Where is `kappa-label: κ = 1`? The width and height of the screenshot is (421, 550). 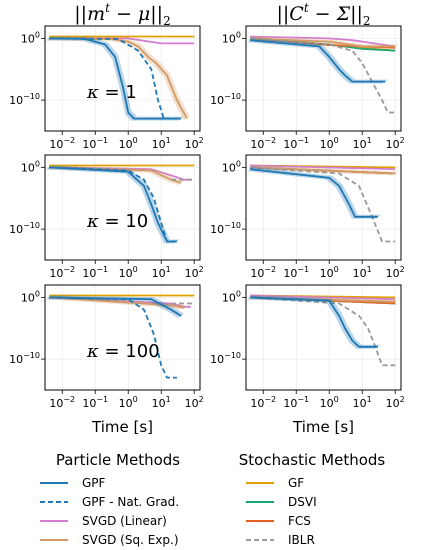 kappa-label: κ = 1 is located at coordinates (111, 92).